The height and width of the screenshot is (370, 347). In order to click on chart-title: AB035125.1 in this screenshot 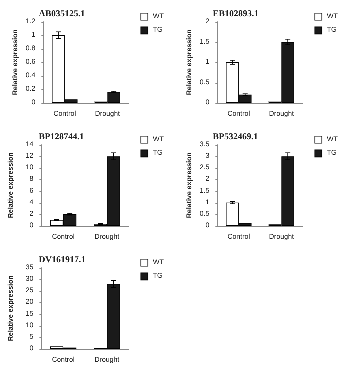, I will do `click(62, 13)`.